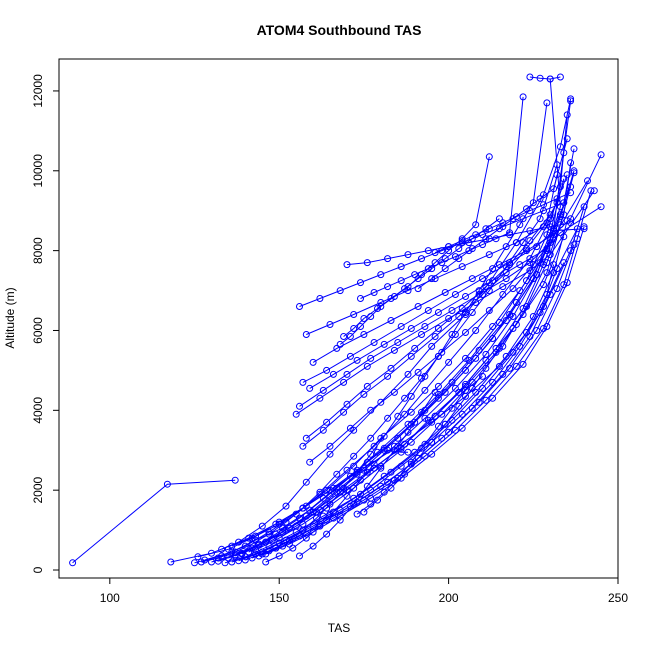 The width and height of the screenshot is (650, 650). I want to click on y-tick-label: 8000, so click(38, 250).